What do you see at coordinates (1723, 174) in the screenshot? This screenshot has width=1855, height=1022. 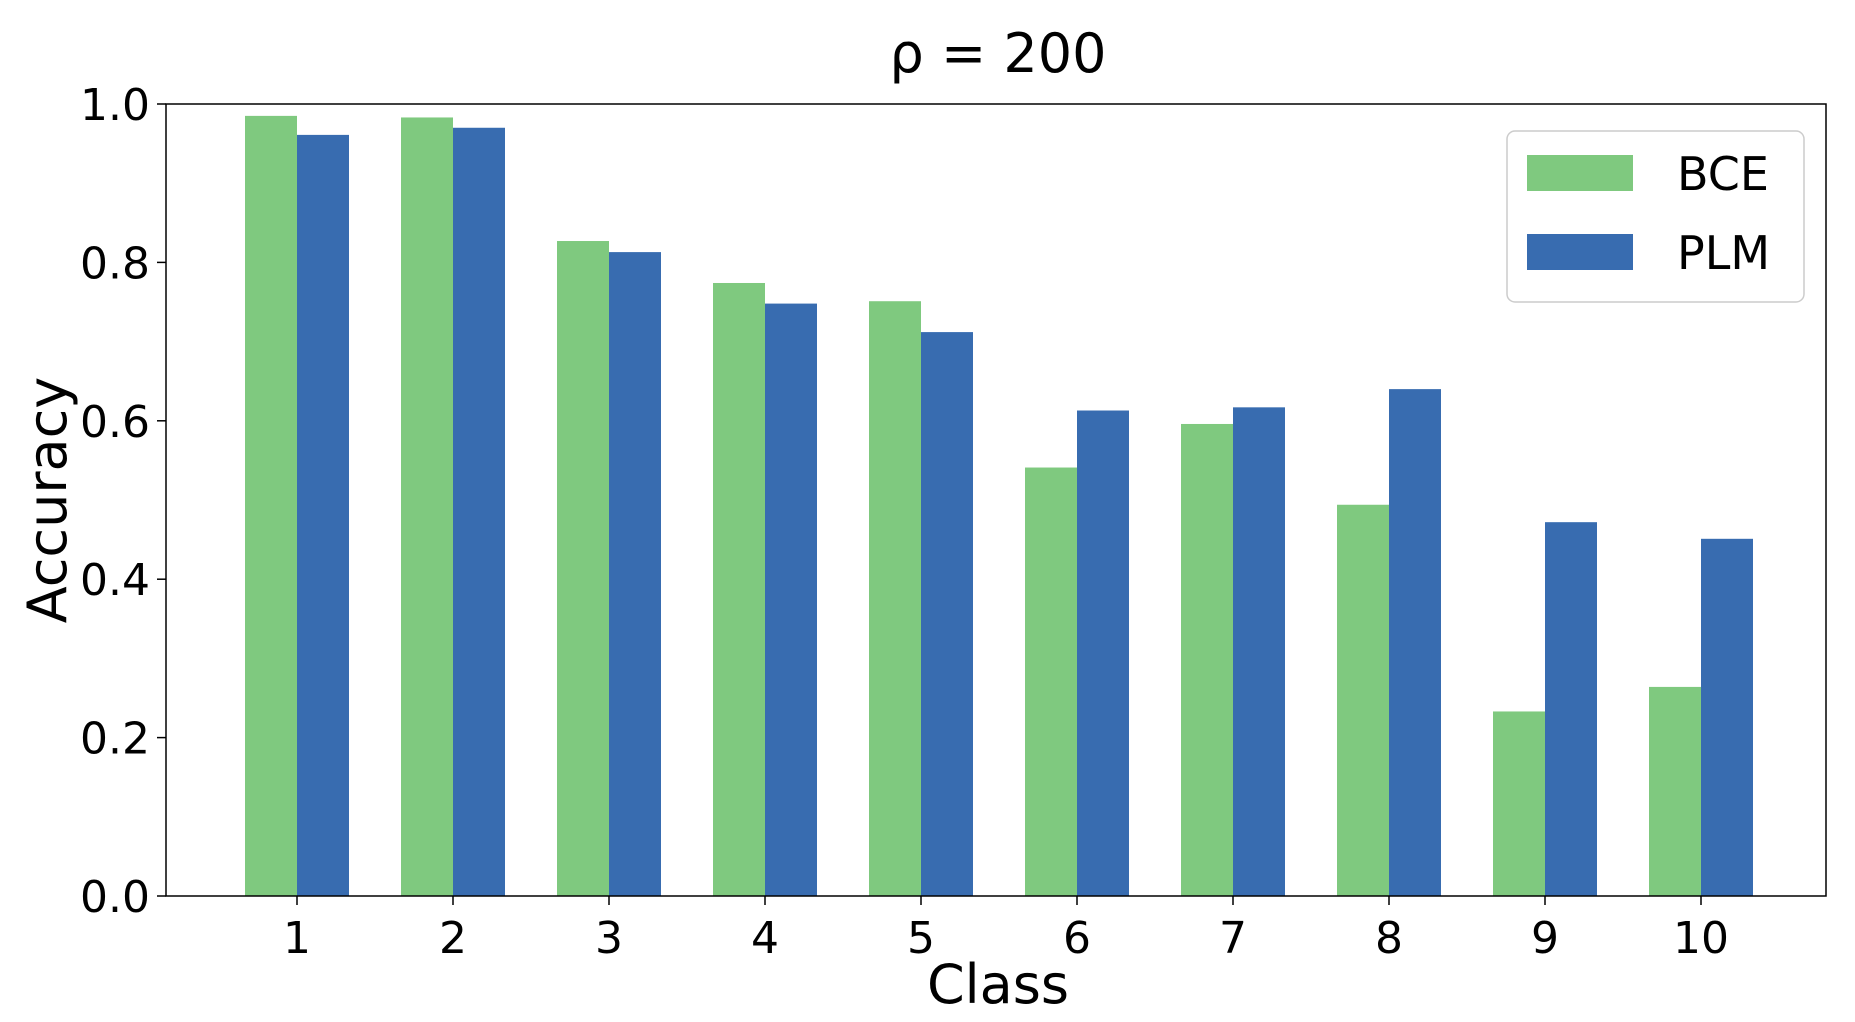 I see `legend-label-bce: BCE` at bounding box center [1723, 174].